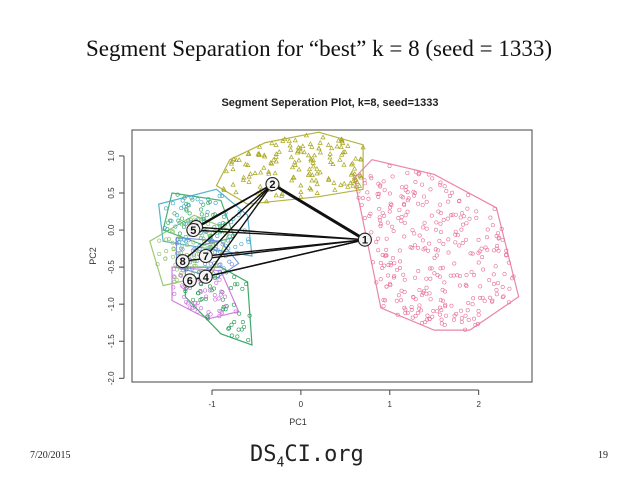 The height and width of the screenshot is (479, 638). Describe the element at coordinates (111, 193) in the screenshot. I see `y-tick-label: 0.5` at that location.